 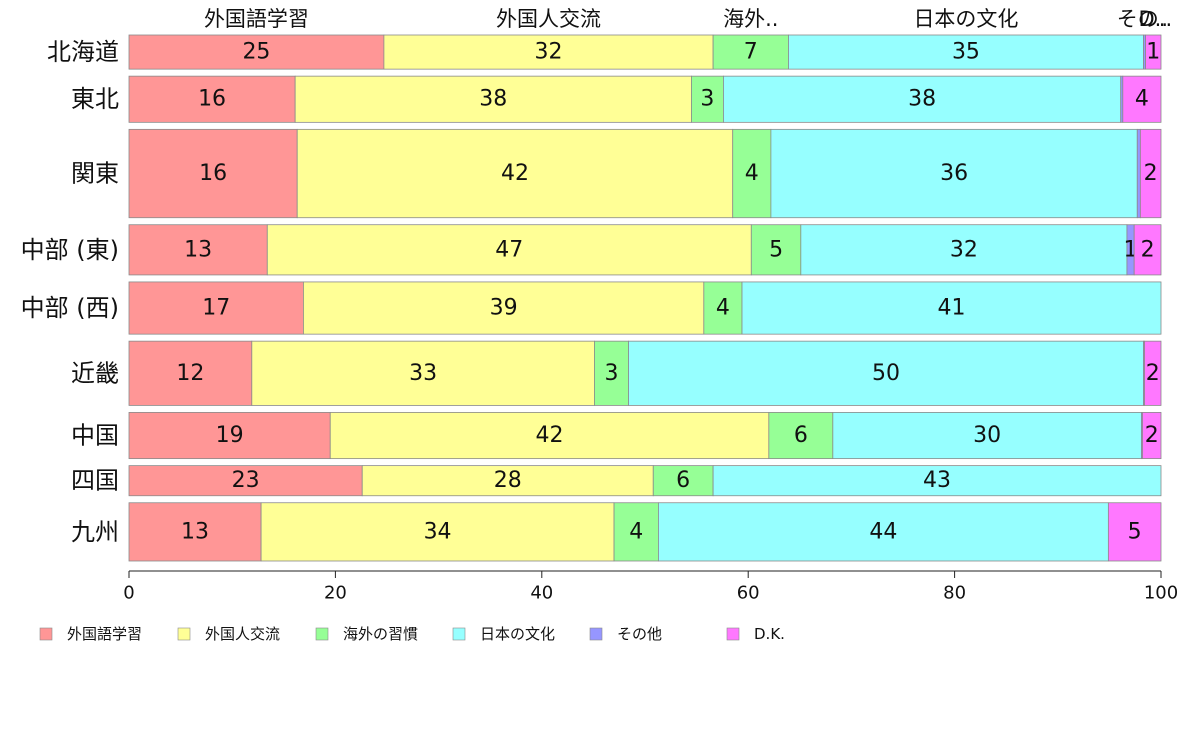 I want to click on data-label: 43, so click(x=937, y=480).